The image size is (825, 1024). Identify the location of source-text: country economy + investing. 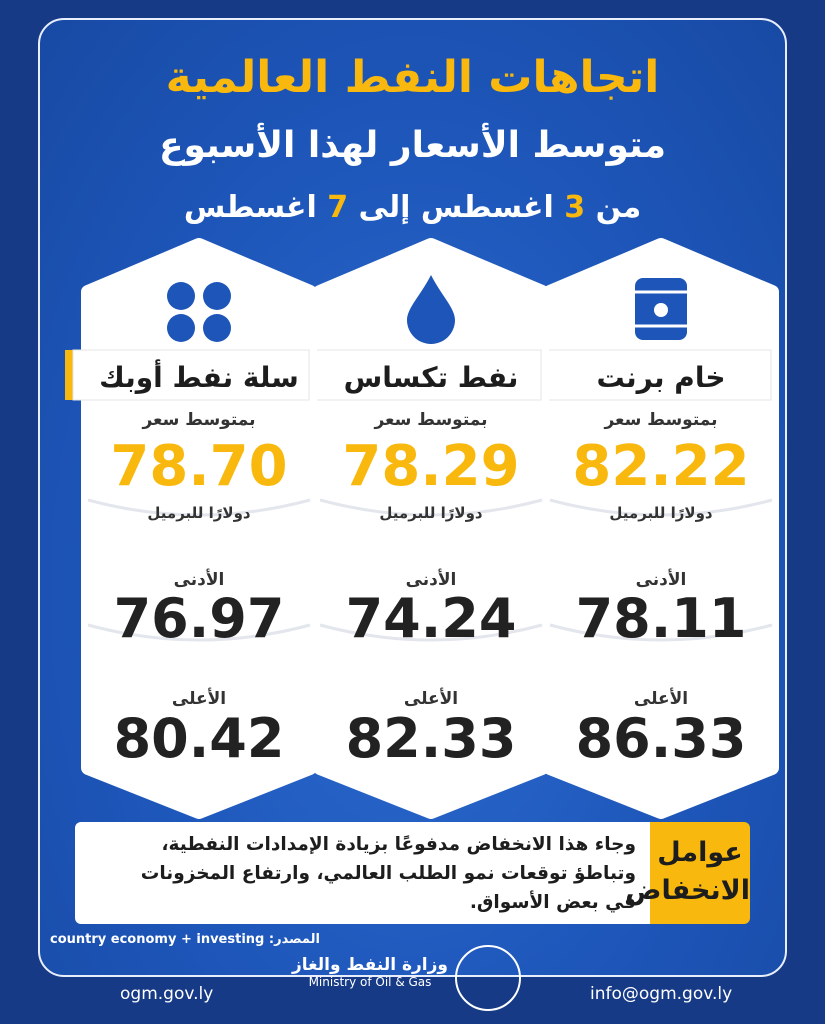
(157, 939).